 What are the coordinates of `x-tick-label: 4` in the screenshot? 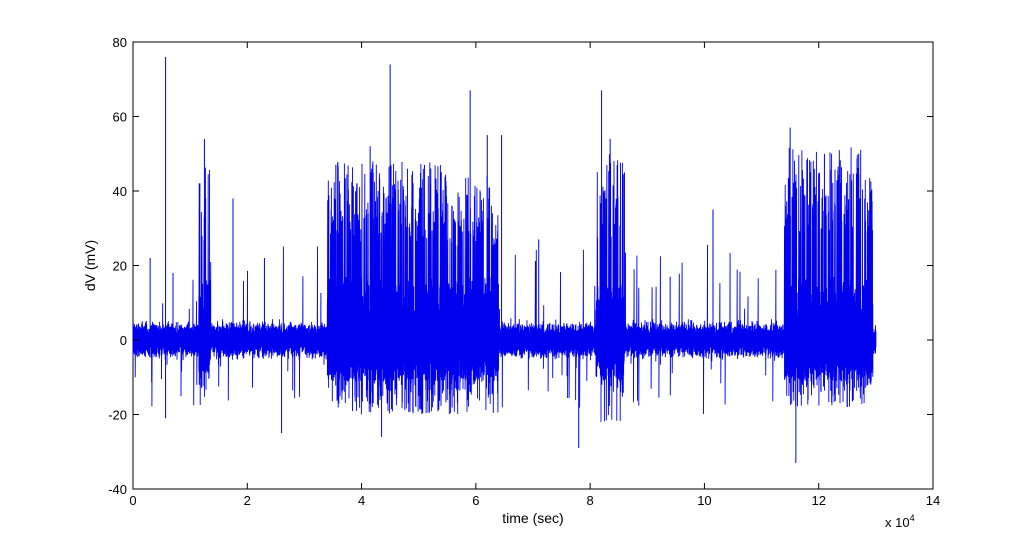 It's located at (361, 500).